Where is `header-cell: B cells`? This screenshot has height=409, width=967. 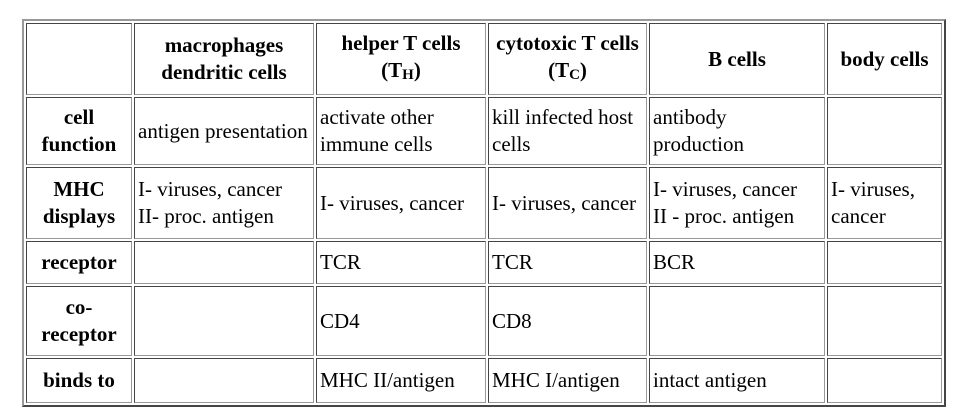 header-cell: B cells is located at coordinates (737, 59).